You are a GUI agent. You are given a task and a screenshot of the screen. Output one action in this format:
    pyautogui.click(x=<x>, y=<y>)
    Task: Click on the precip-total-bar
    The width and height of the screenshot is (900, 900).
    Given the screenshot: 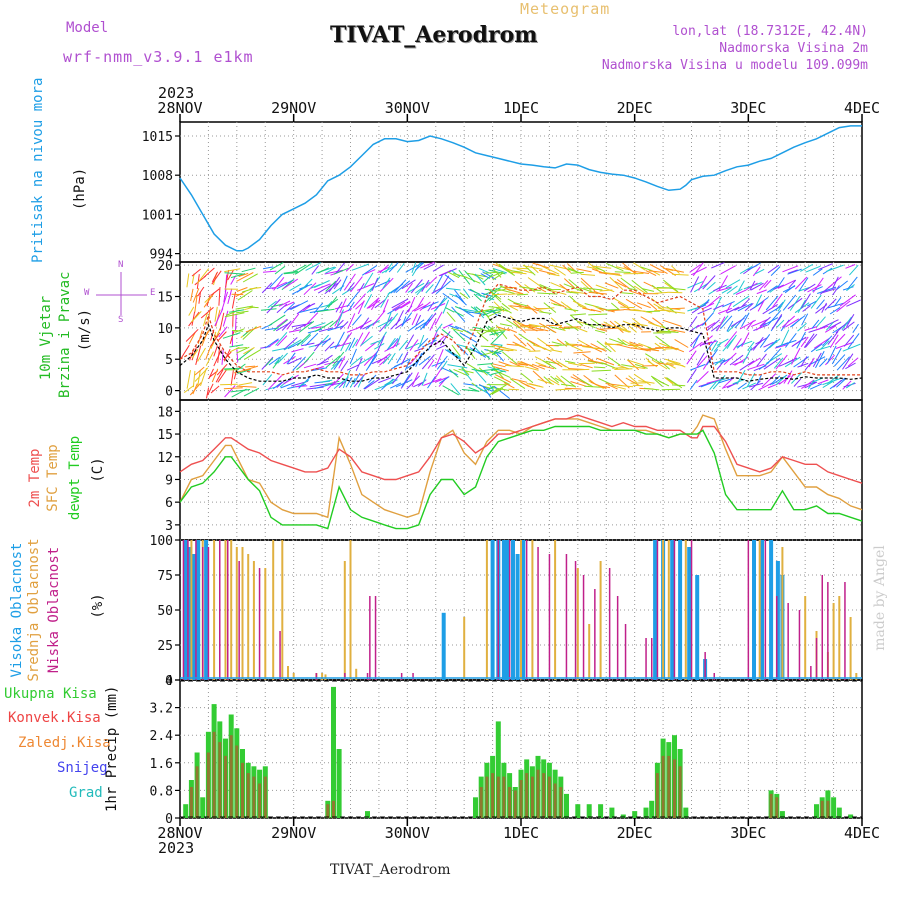 What is the action you would take?
    pyautogui.click(x=646, y=812)
    